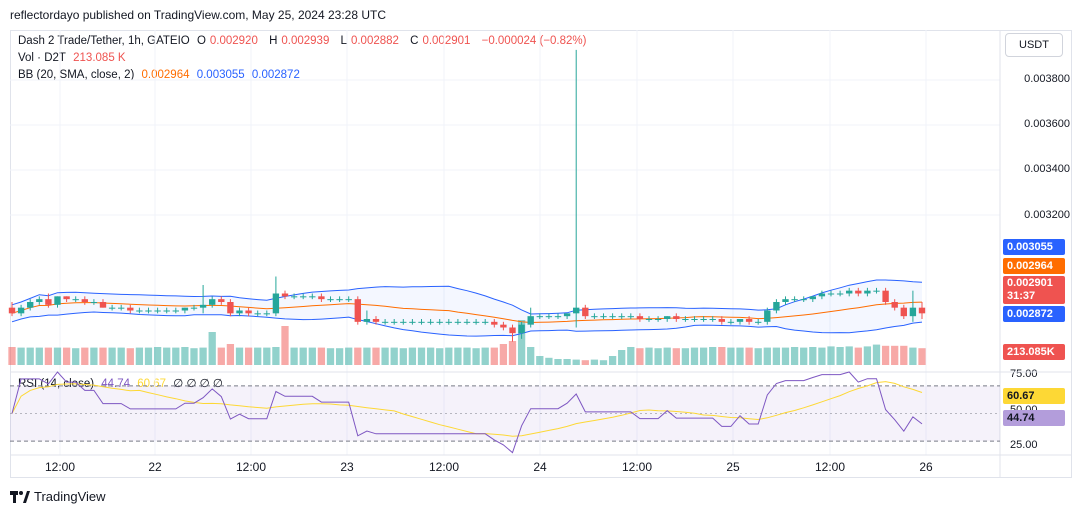 This screenshot has height=515, width=1080. What do you see at coordinates (116, 384) in the screenshot?
I see `rsi-value: 44.74` at bounding box center [116, 384].